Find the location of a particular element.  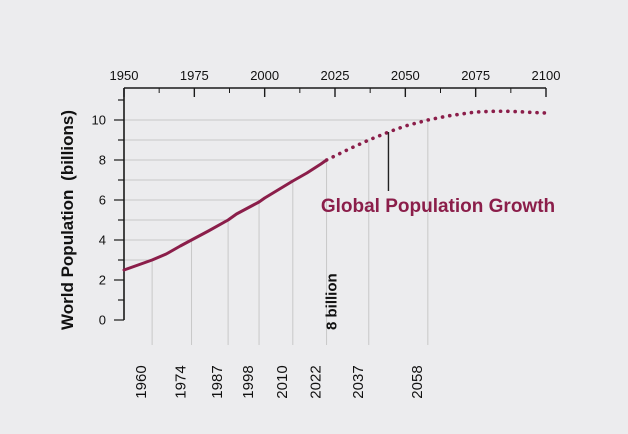

milestone-highlight-label: 8 billion is located at coordinates (332, 301).